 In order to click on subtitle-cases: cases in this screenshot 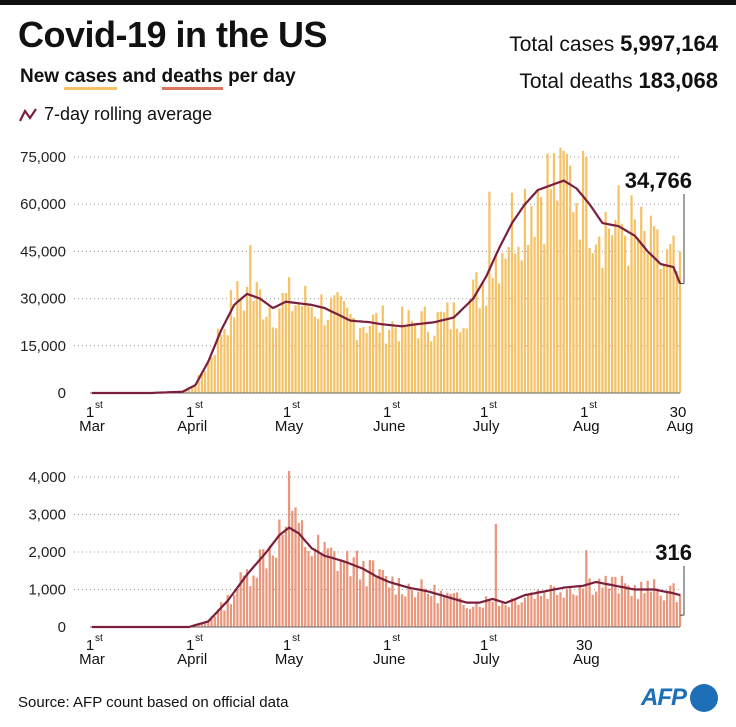, I will do `click(91, 78)`.